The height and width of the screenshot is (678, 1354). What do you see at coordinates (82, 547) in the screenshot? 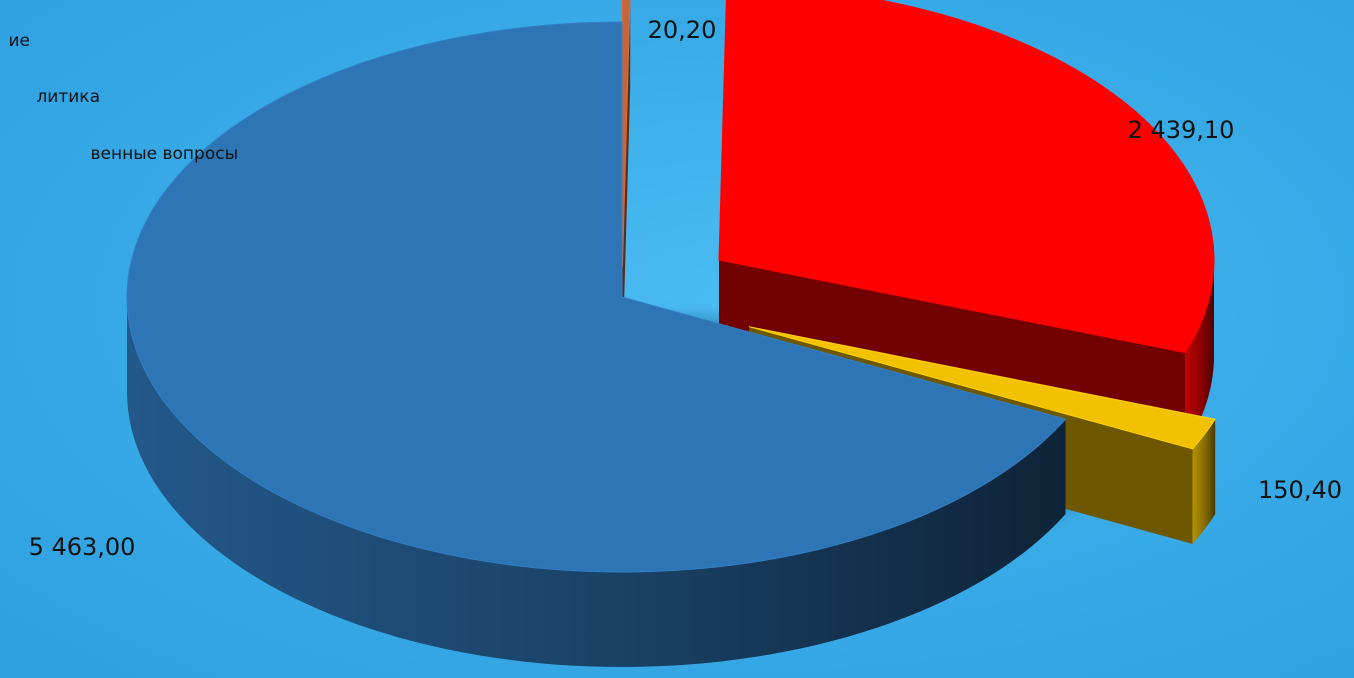
I see `data-label-slice-4: 5 463,00` at bounding box center [82, 547].